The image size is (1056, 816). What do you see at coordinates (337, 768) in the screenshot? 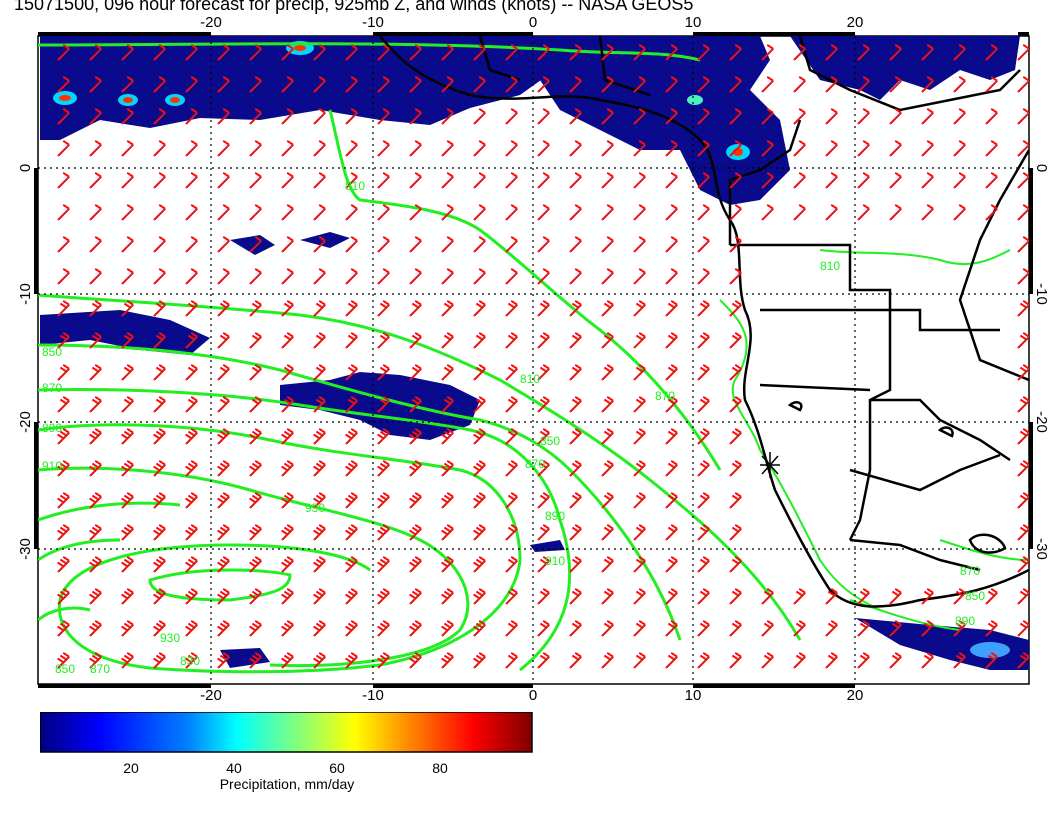
I see `colorbar-tick: 60` at bounding box center [337, 768].